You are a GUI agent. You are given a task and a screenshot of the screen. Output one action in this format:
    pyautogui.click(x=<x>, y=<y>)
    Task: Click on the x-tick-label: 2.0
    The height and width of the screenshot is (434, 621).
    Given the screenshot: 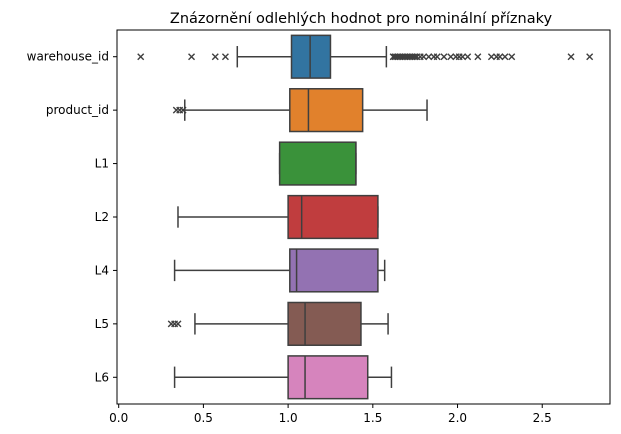 What is the action you would take?
    pyautogui.click(x=457, y=418)
    